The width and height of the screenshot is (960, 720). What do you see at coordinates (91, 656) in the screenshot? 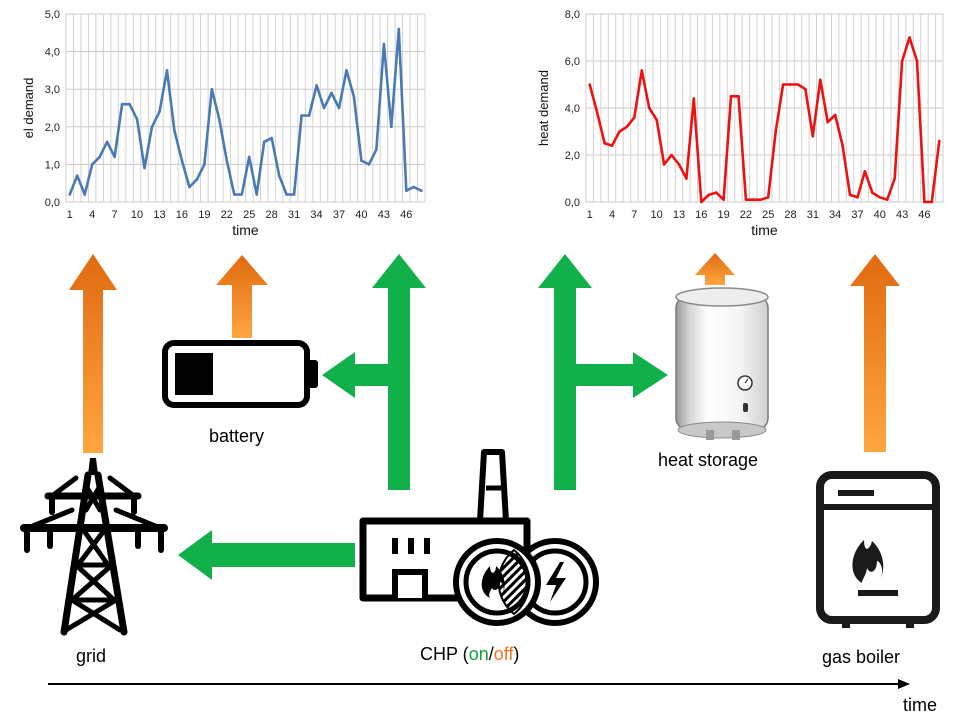
I see `grid-label: grid` at bounding box center [91, 656].